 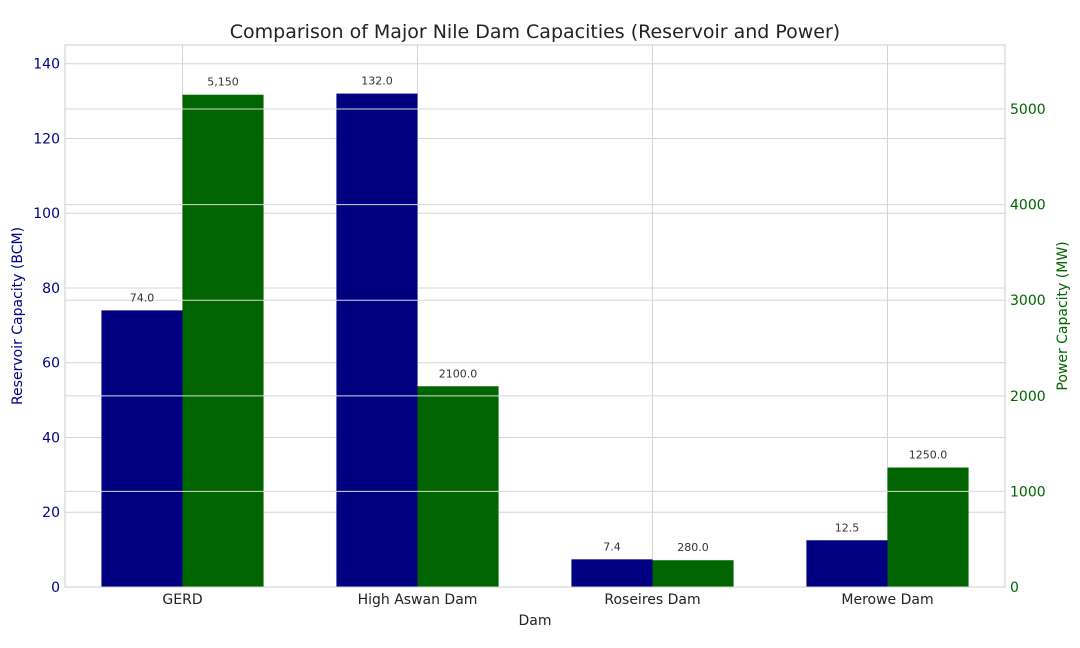 I want to click on reservoir-data-label: 74.0, so click(x=142, y=297).